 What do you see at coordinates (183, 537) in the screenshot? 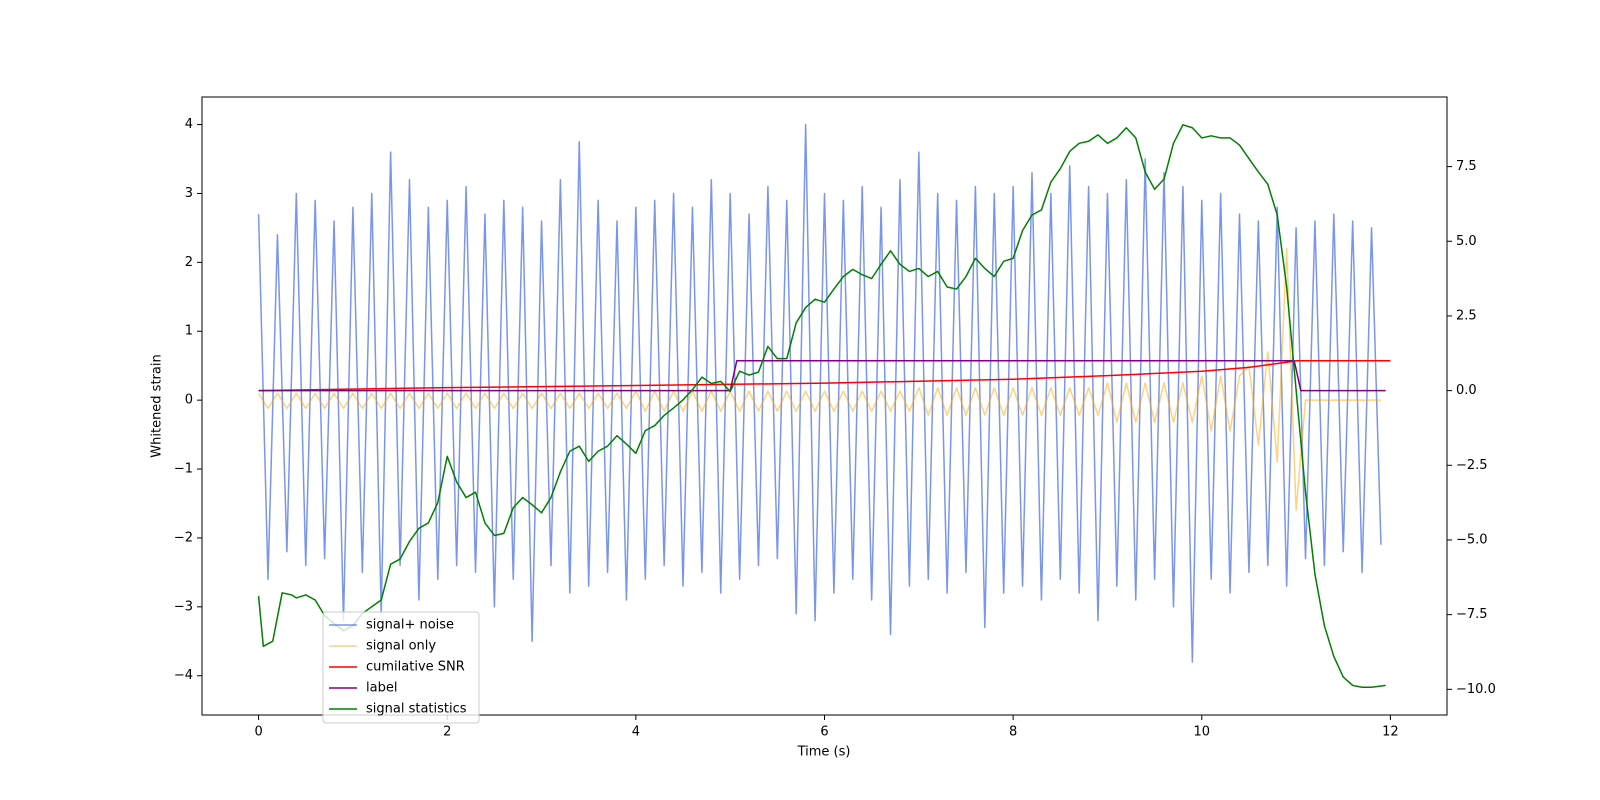
I see `y-tick-label: −2` at bounding box center [183, 537].